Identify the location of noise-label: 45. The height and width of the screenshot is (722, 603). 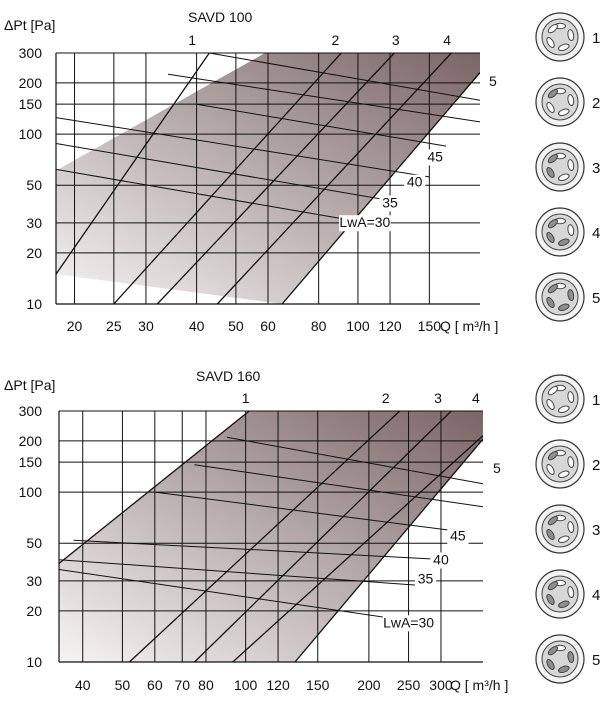
(458, 535).